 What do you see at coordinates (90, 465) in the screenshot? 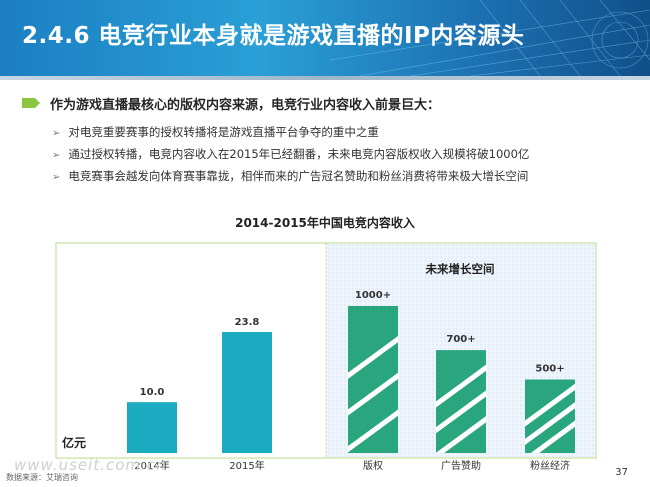
I see `watermark: www.useit.com.cn` at bounding box center [90, 465].